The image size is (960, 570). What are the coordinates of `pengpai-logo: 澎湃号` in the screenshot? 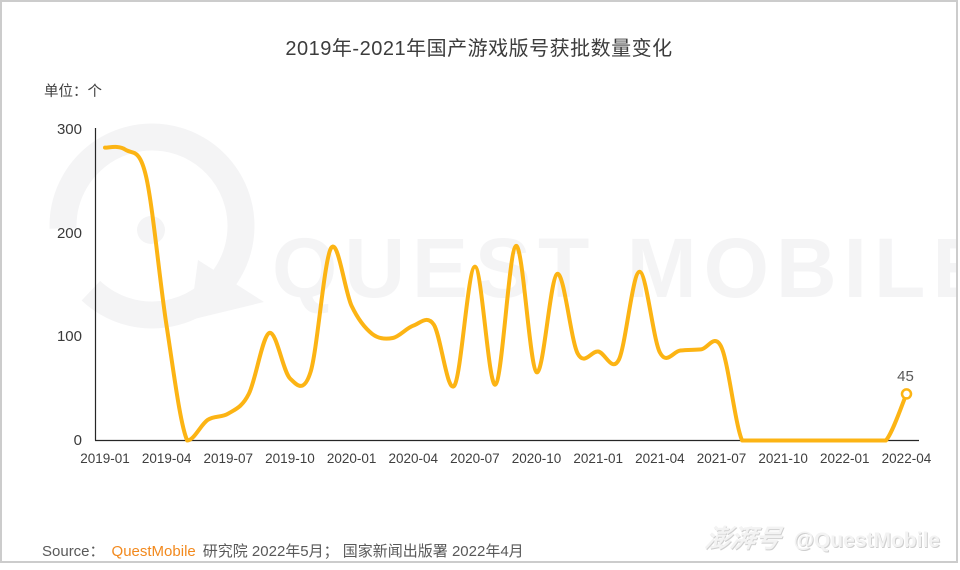 It's located at (743, 539).